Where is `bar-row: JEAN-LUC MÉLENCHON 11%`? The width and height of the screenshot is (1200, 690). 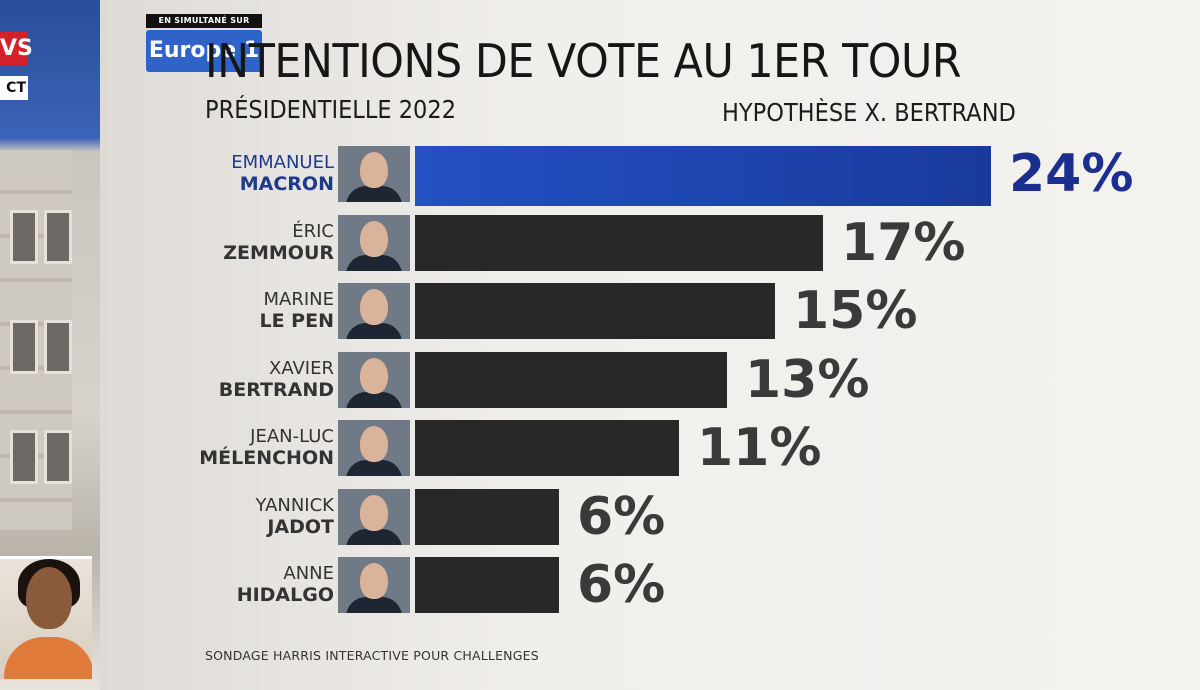 bar-row: JEAN-LUC MÉLENCHON 11% is located at coordinates (600, 449).